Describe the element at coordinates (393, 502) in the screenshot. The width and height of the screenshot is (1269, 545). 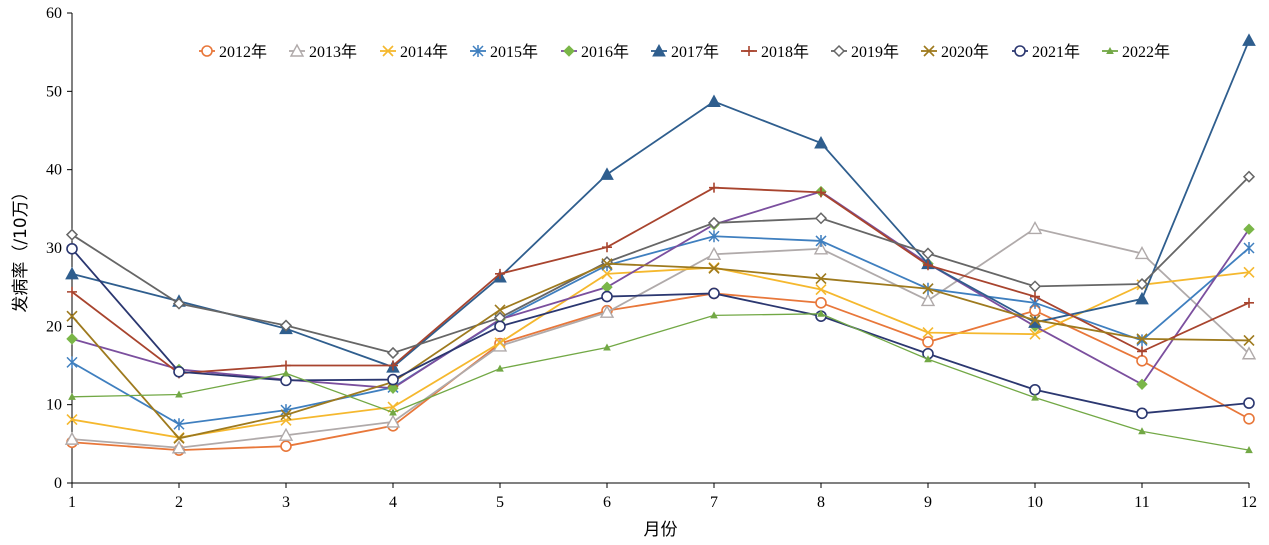
I see `x-tick-label: 4` at that location.